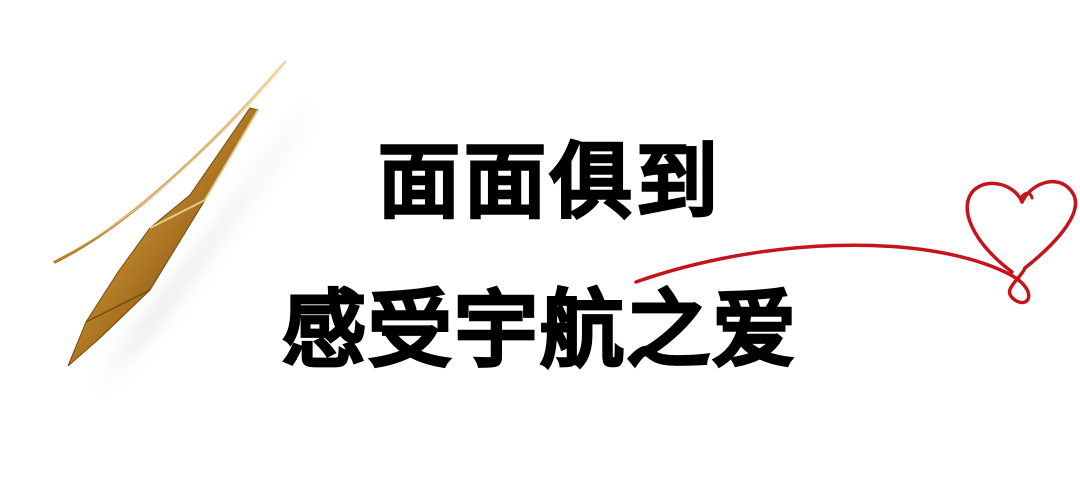  I want to click on headline-line-1: 面面俱到, so click(549, 182).